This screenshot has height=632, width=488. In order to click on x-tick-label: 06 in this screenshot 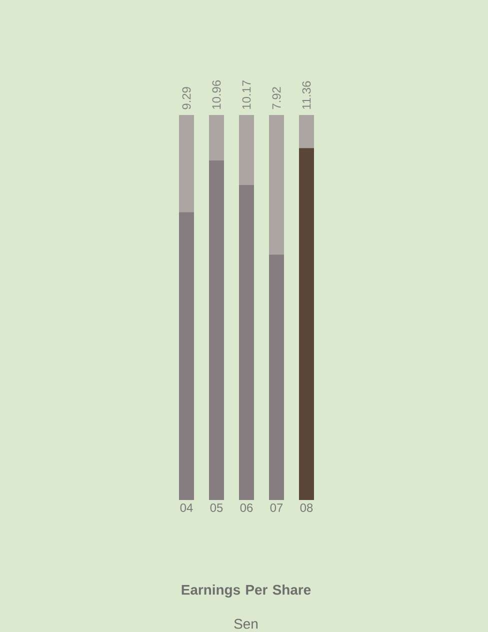, I will do `click(246, 508)`.